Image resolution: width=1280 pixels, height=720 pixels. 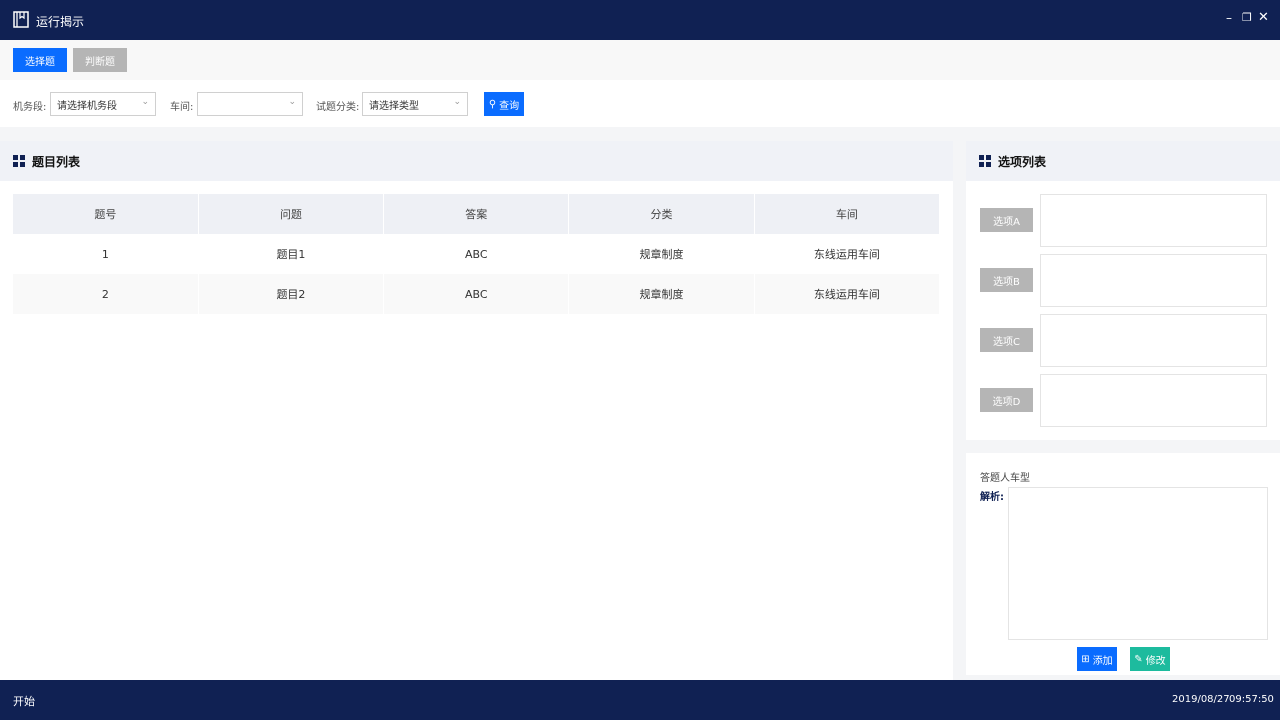 What do you see at coordinates (87, 106) in the screenshot?
I see `depot-value: 请选择机务段` at bounding box center [87, 106].